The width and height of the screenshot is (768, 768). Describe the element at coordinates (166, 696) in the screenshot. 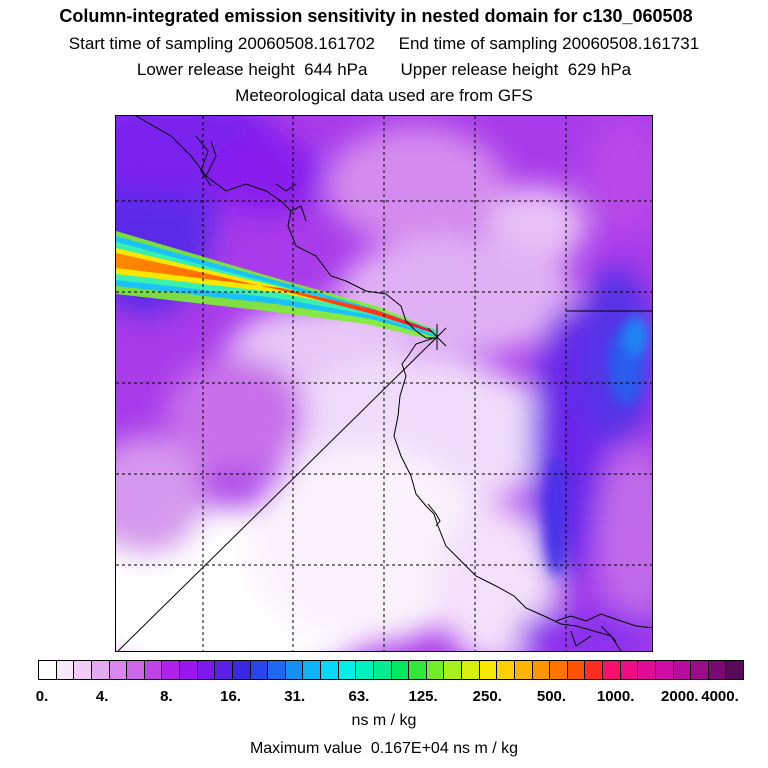

I see `colorbar-tick-label: 8.` at that location.